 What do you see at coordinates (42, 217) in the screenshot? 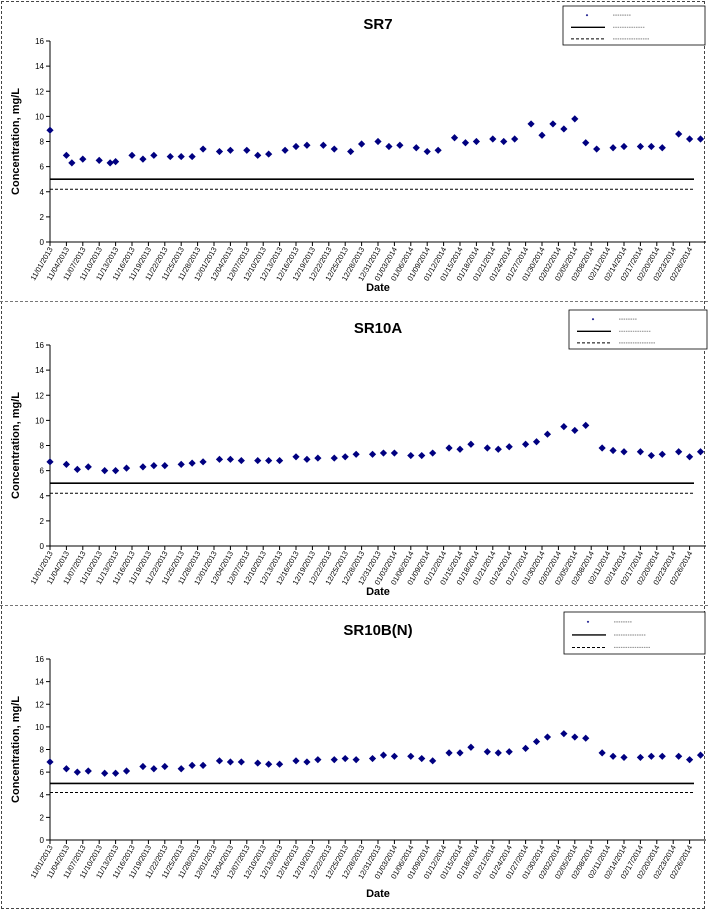
I see `y-tick-label: 2` at bounding box center [42, 217].